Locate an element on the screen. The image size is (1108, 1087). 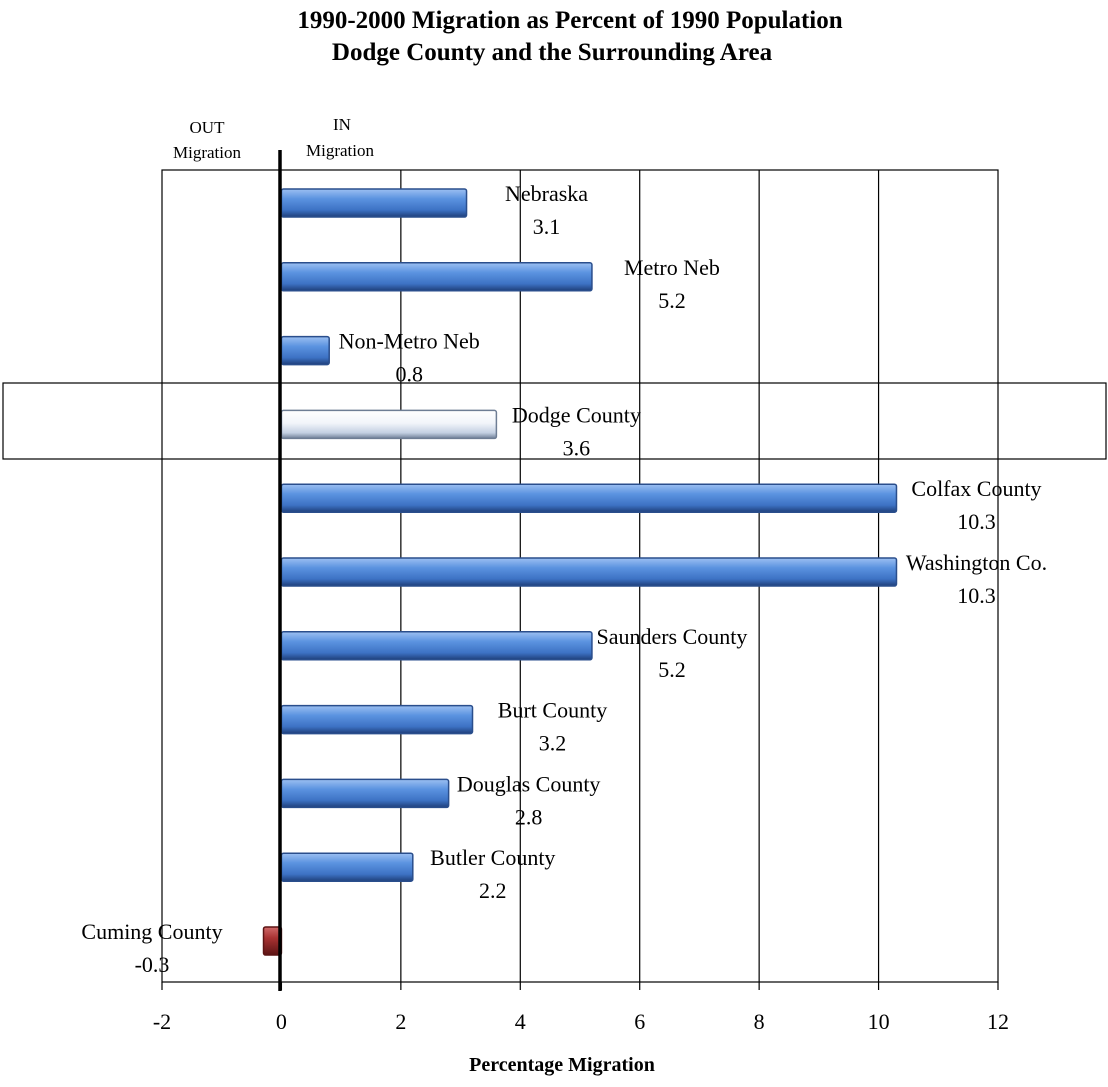
x-tick-label: 8 is located at coordinates (759, 1021).